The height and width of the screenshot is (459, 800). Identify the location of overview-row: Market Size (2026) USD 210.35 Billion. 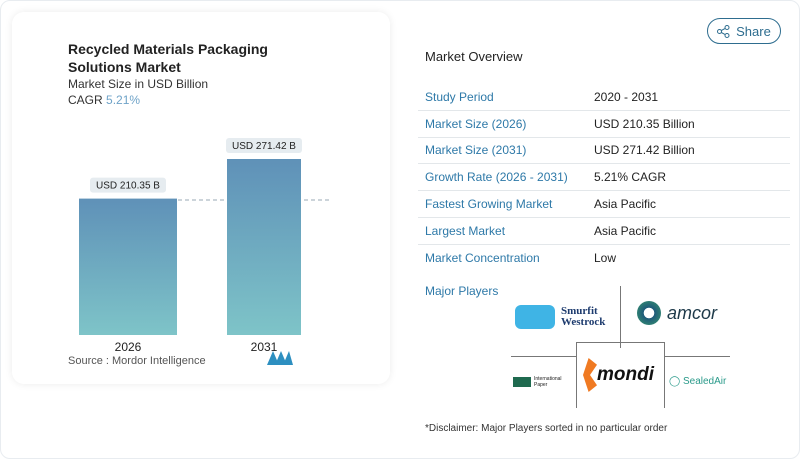
(604, 124).